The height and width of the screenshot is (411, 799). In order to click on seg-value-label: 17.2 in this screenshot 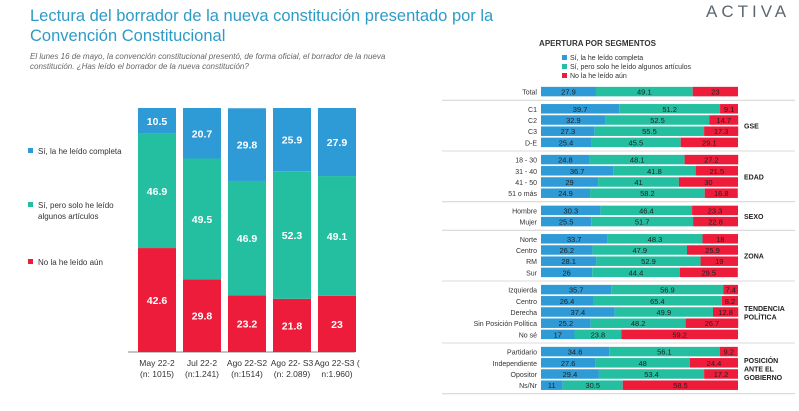, I will do `click(721, 374)`.